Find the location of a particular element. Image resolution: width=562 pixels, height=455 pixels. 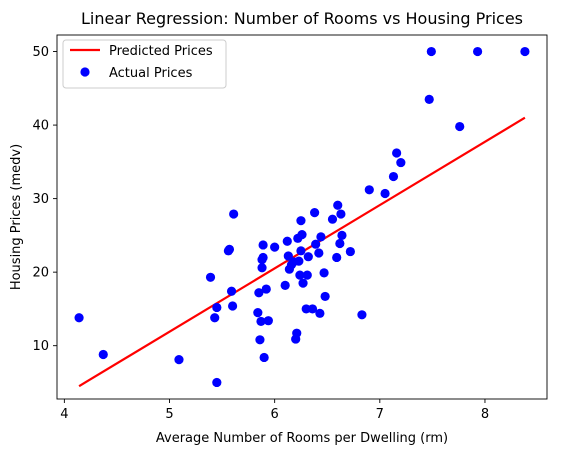

x-tick-label: 5 is located at coordinates (169, 414).